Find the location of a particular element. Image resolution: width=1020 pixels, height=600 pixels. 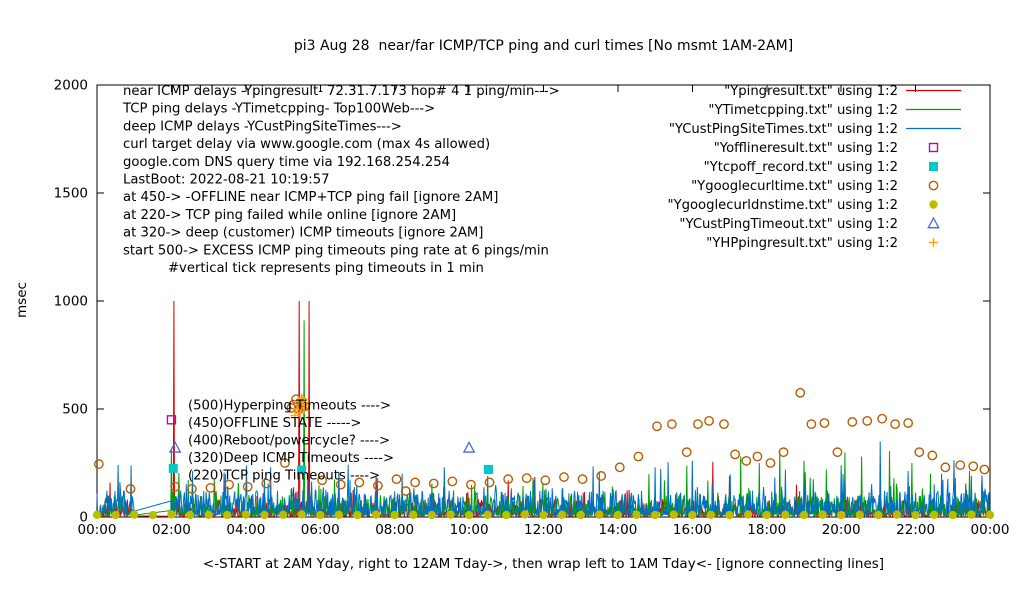

y-tick-label: 0 is located at coordinates (83, 518).